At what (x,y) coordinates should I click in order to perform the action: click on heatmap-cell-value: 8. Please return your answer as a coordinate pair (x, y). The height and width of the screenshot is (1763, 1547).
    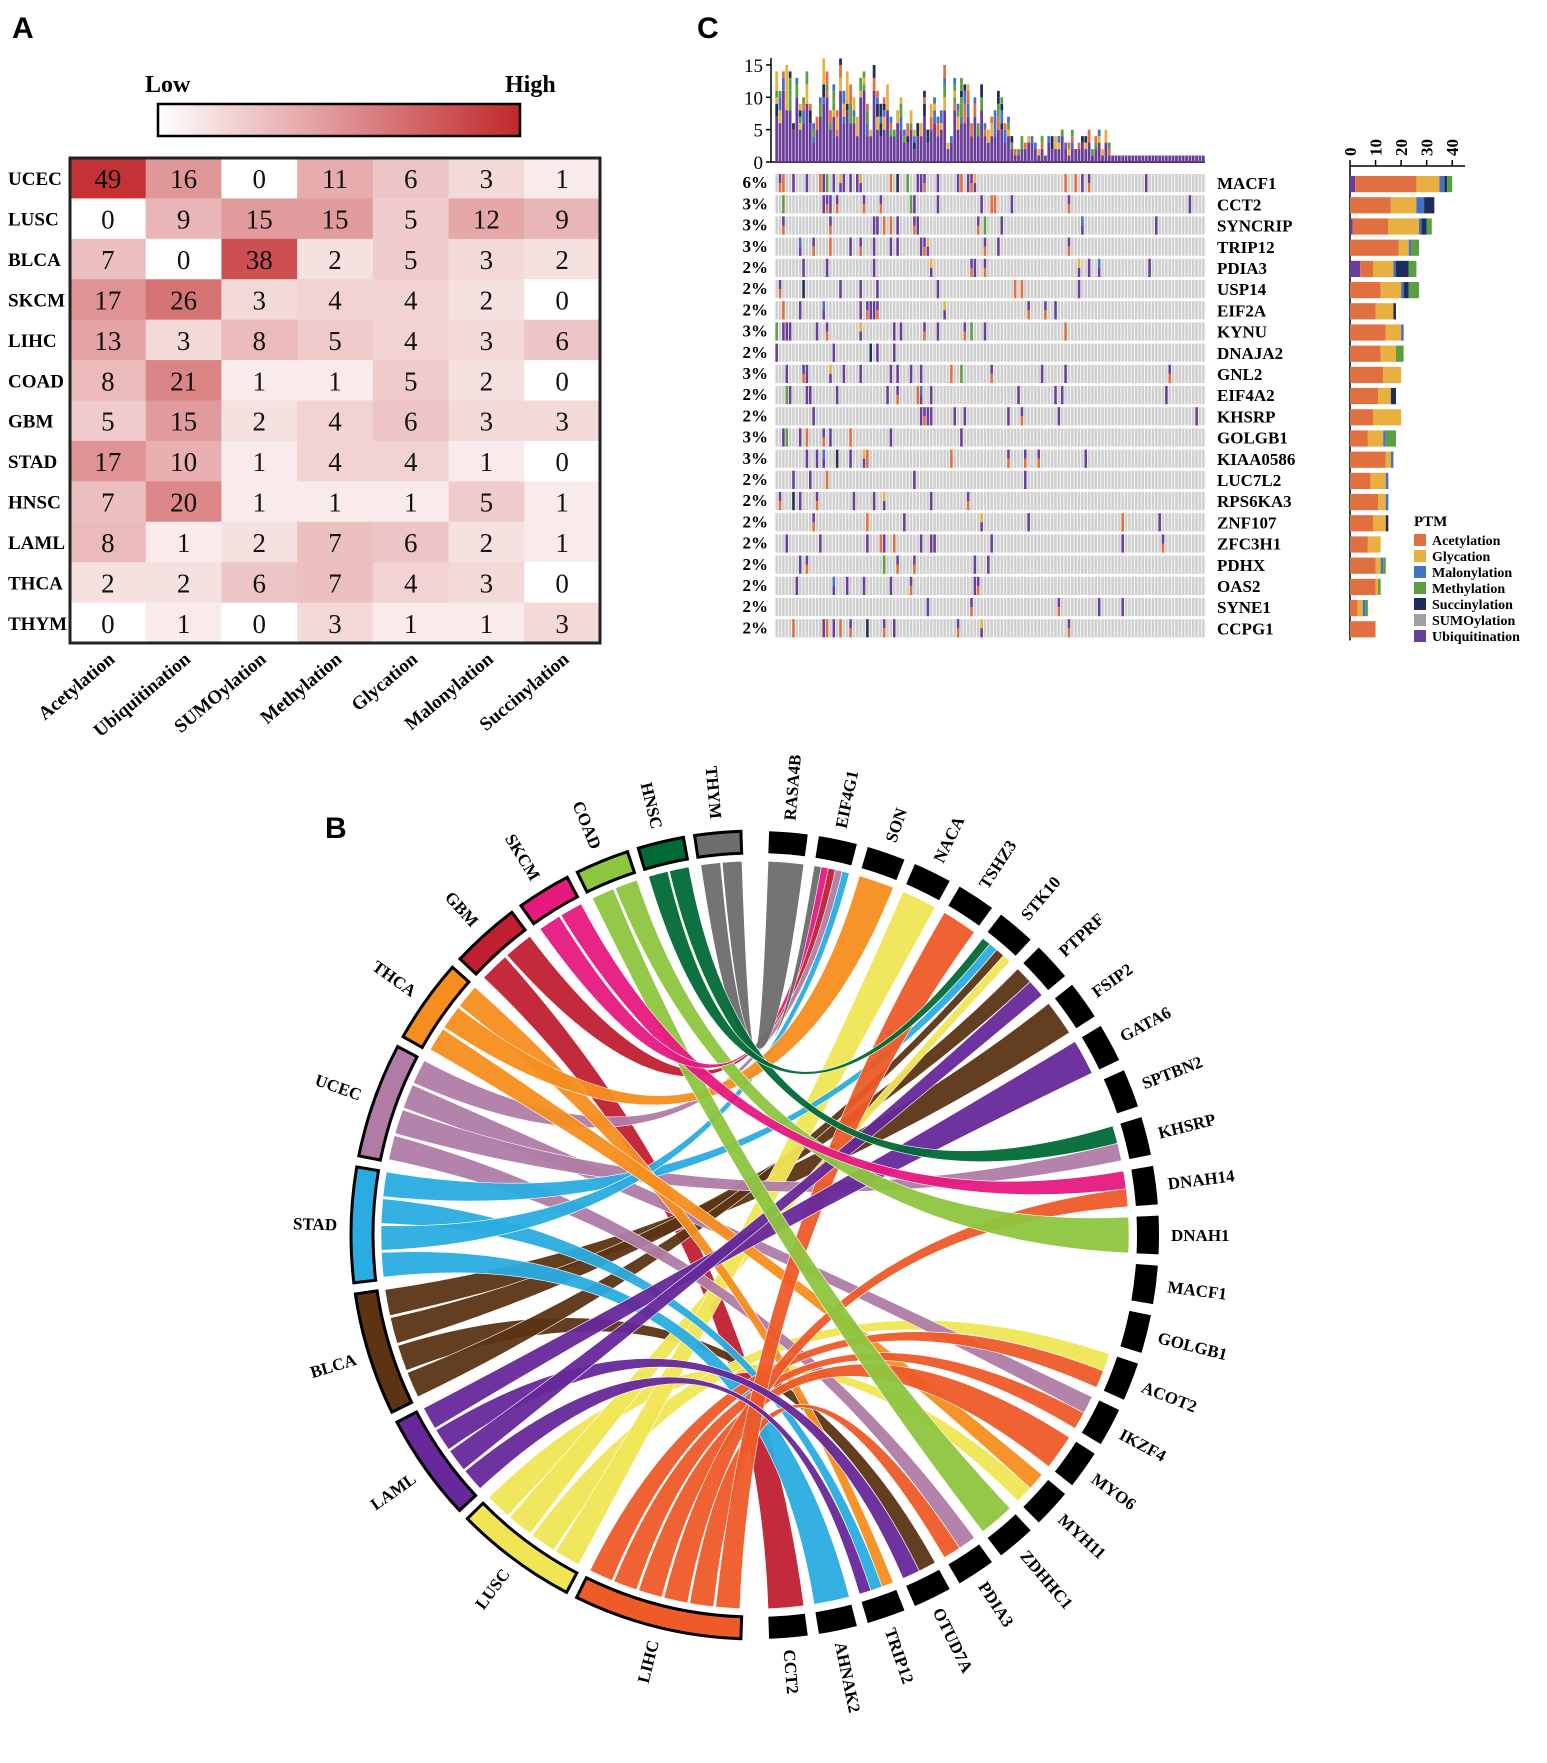
    Looking at the image, I should click on (108, 381).